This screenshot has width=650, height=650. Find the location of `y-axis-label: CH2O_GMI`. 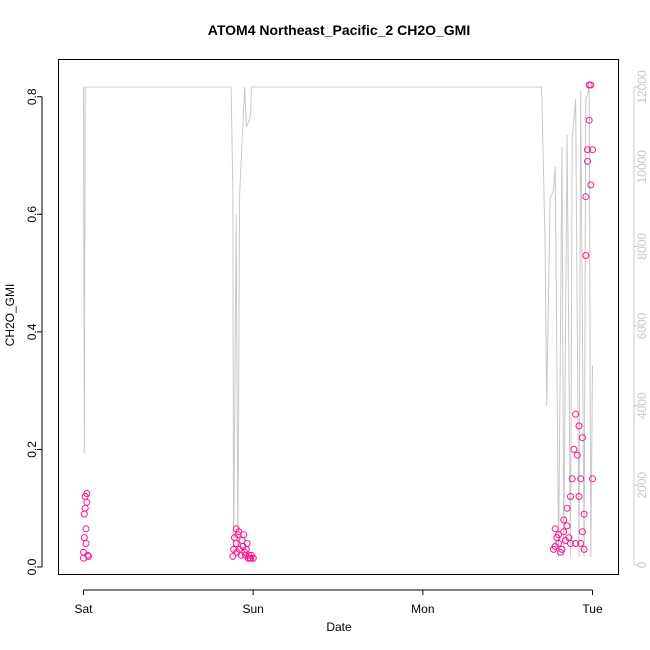

y-axis-label: CH2O_GMI is located at coordinates (10, 315).